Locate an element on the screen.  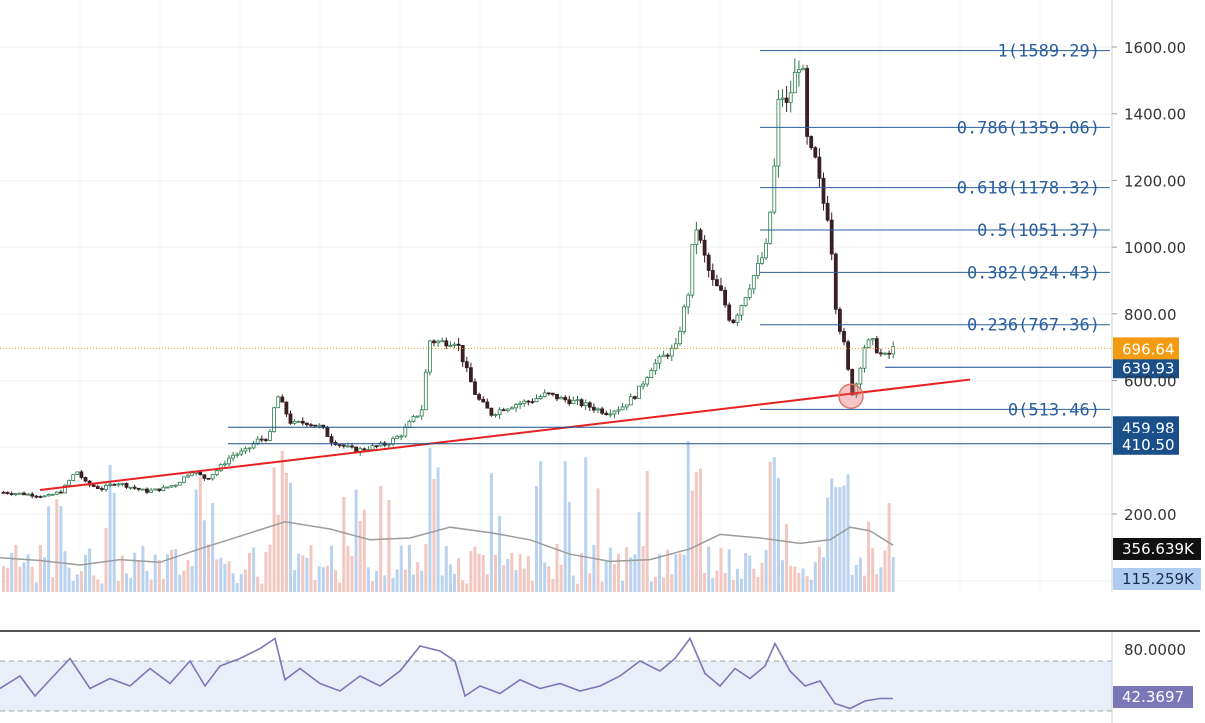
volume-ma-tag is located at coordinates (1157, 549).